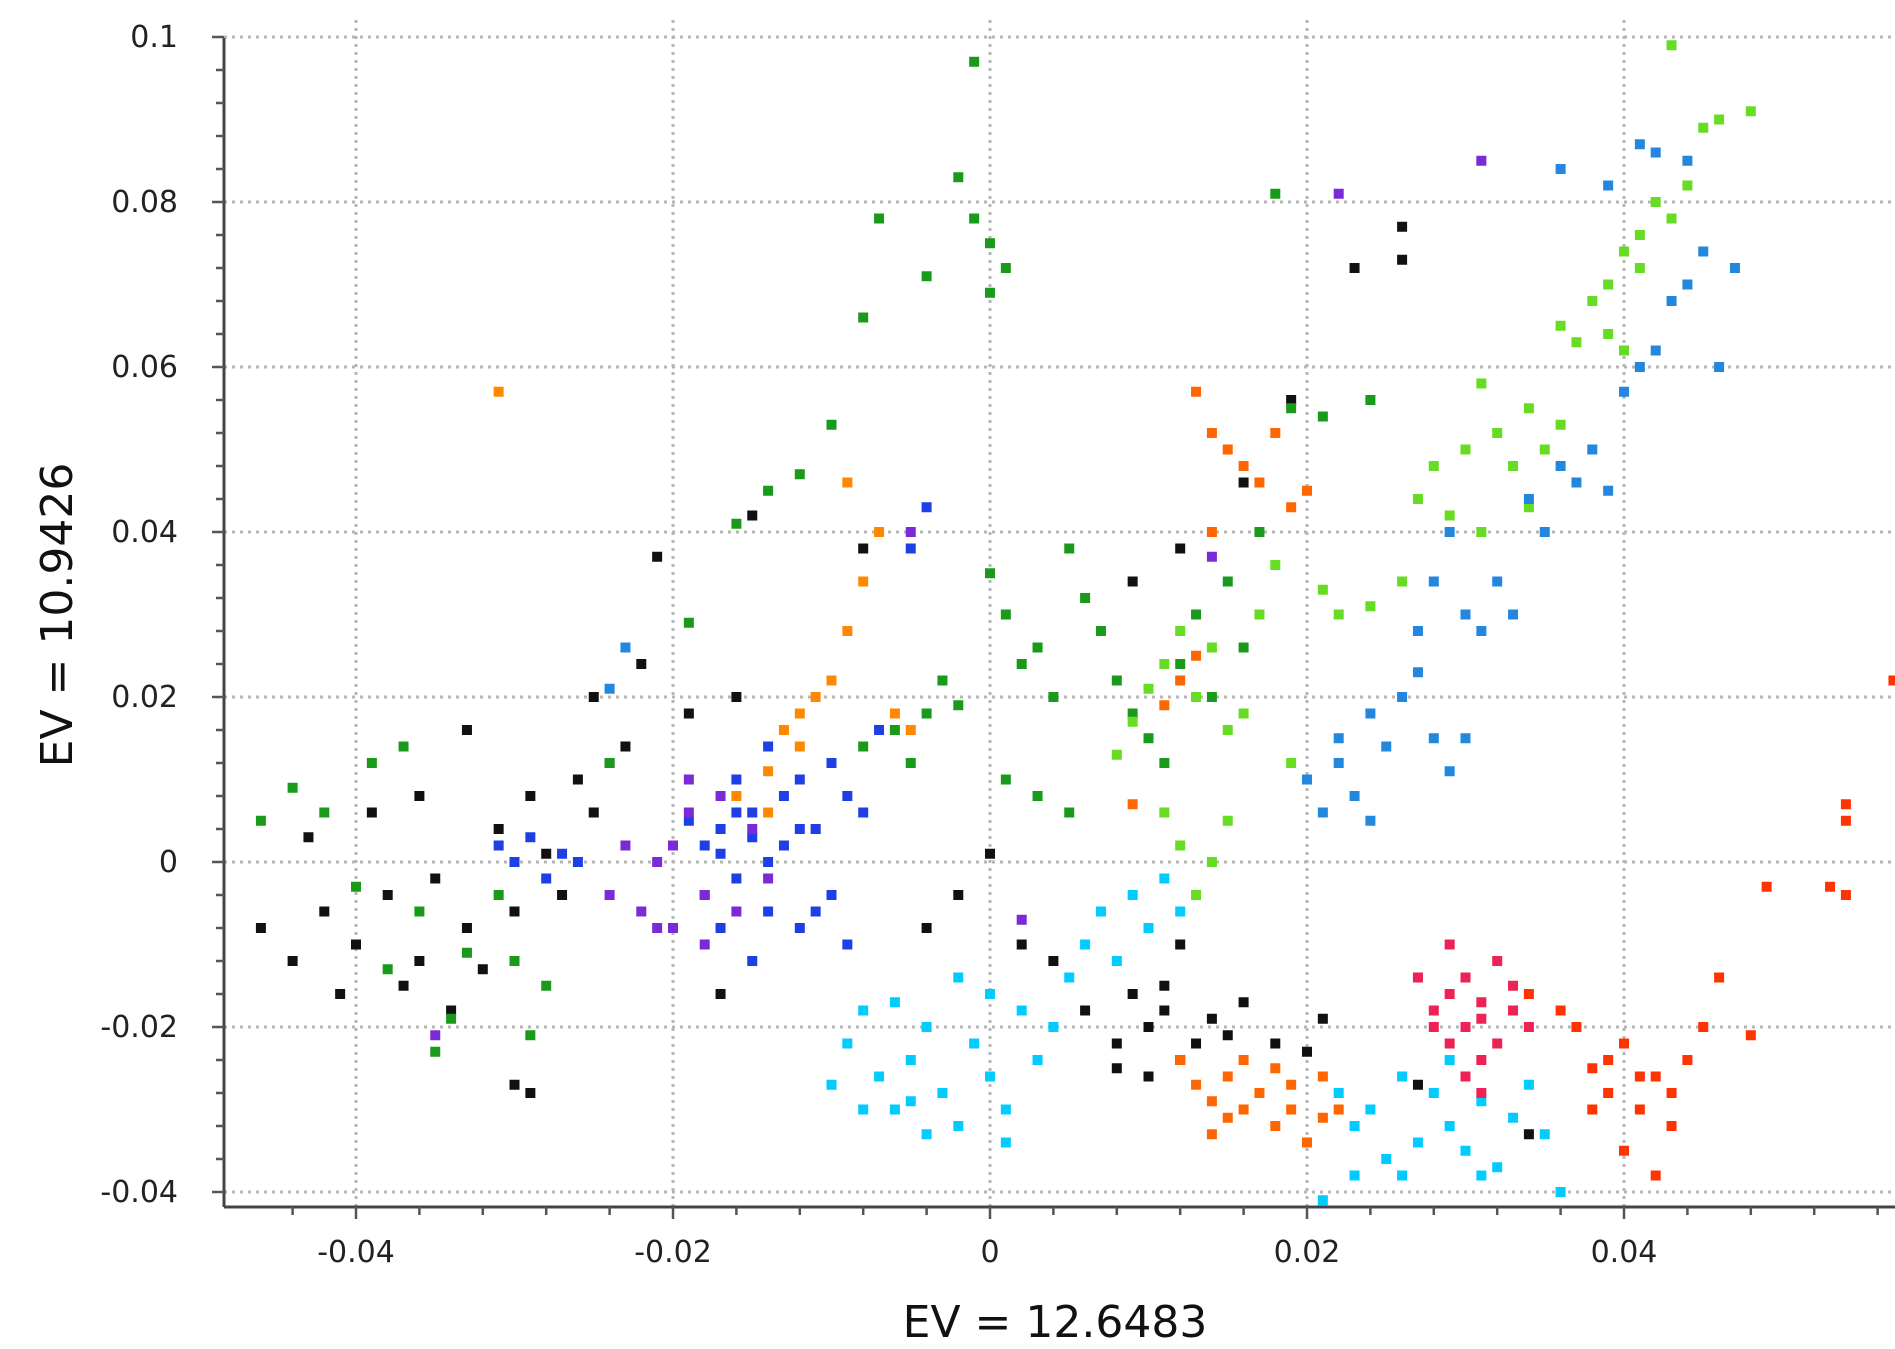 The height and width of the screenshot is (1349, 1895). Describe the element at coordinates (144, 367) in the screenshot. I see `y-tick-label: 0.06` at that location.